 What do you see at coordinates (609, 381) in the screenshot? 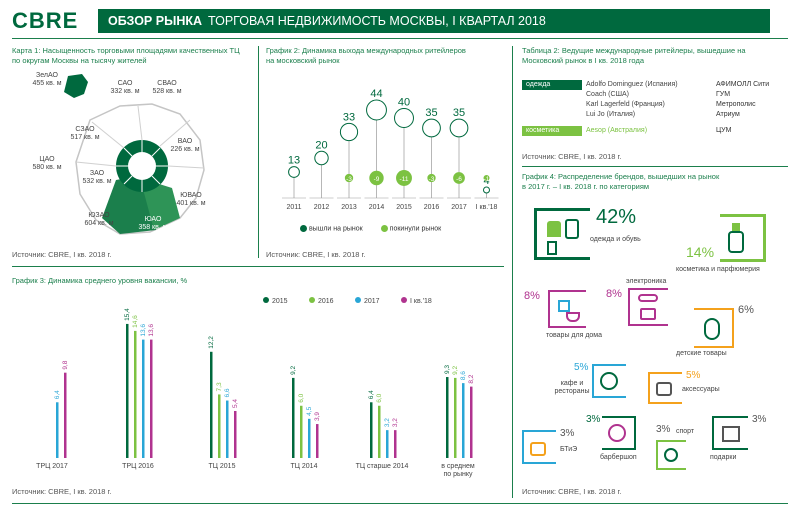
I see `cafe-icon` at bounding box center [609, 381].